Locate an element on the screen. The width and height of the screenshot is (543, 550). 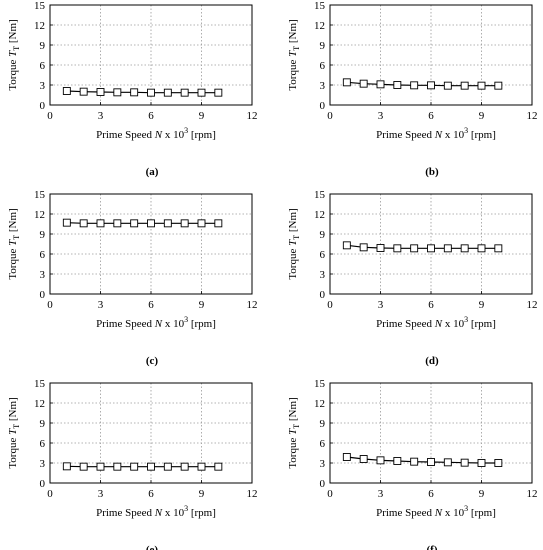
panel-caption: (b) is located at coordinates (432, 172).